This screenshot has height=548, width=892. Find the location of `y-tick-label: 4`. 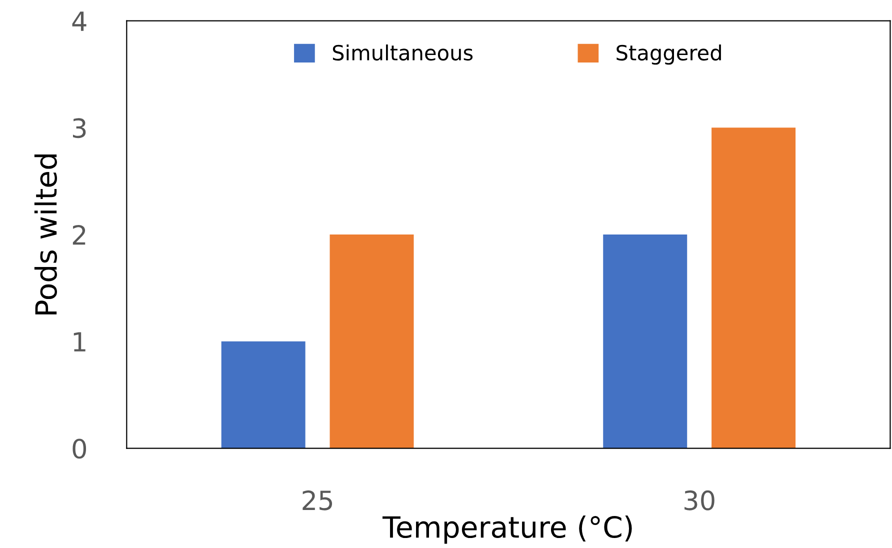

y-tick-label: 4 is located at coordinates (79, 21).